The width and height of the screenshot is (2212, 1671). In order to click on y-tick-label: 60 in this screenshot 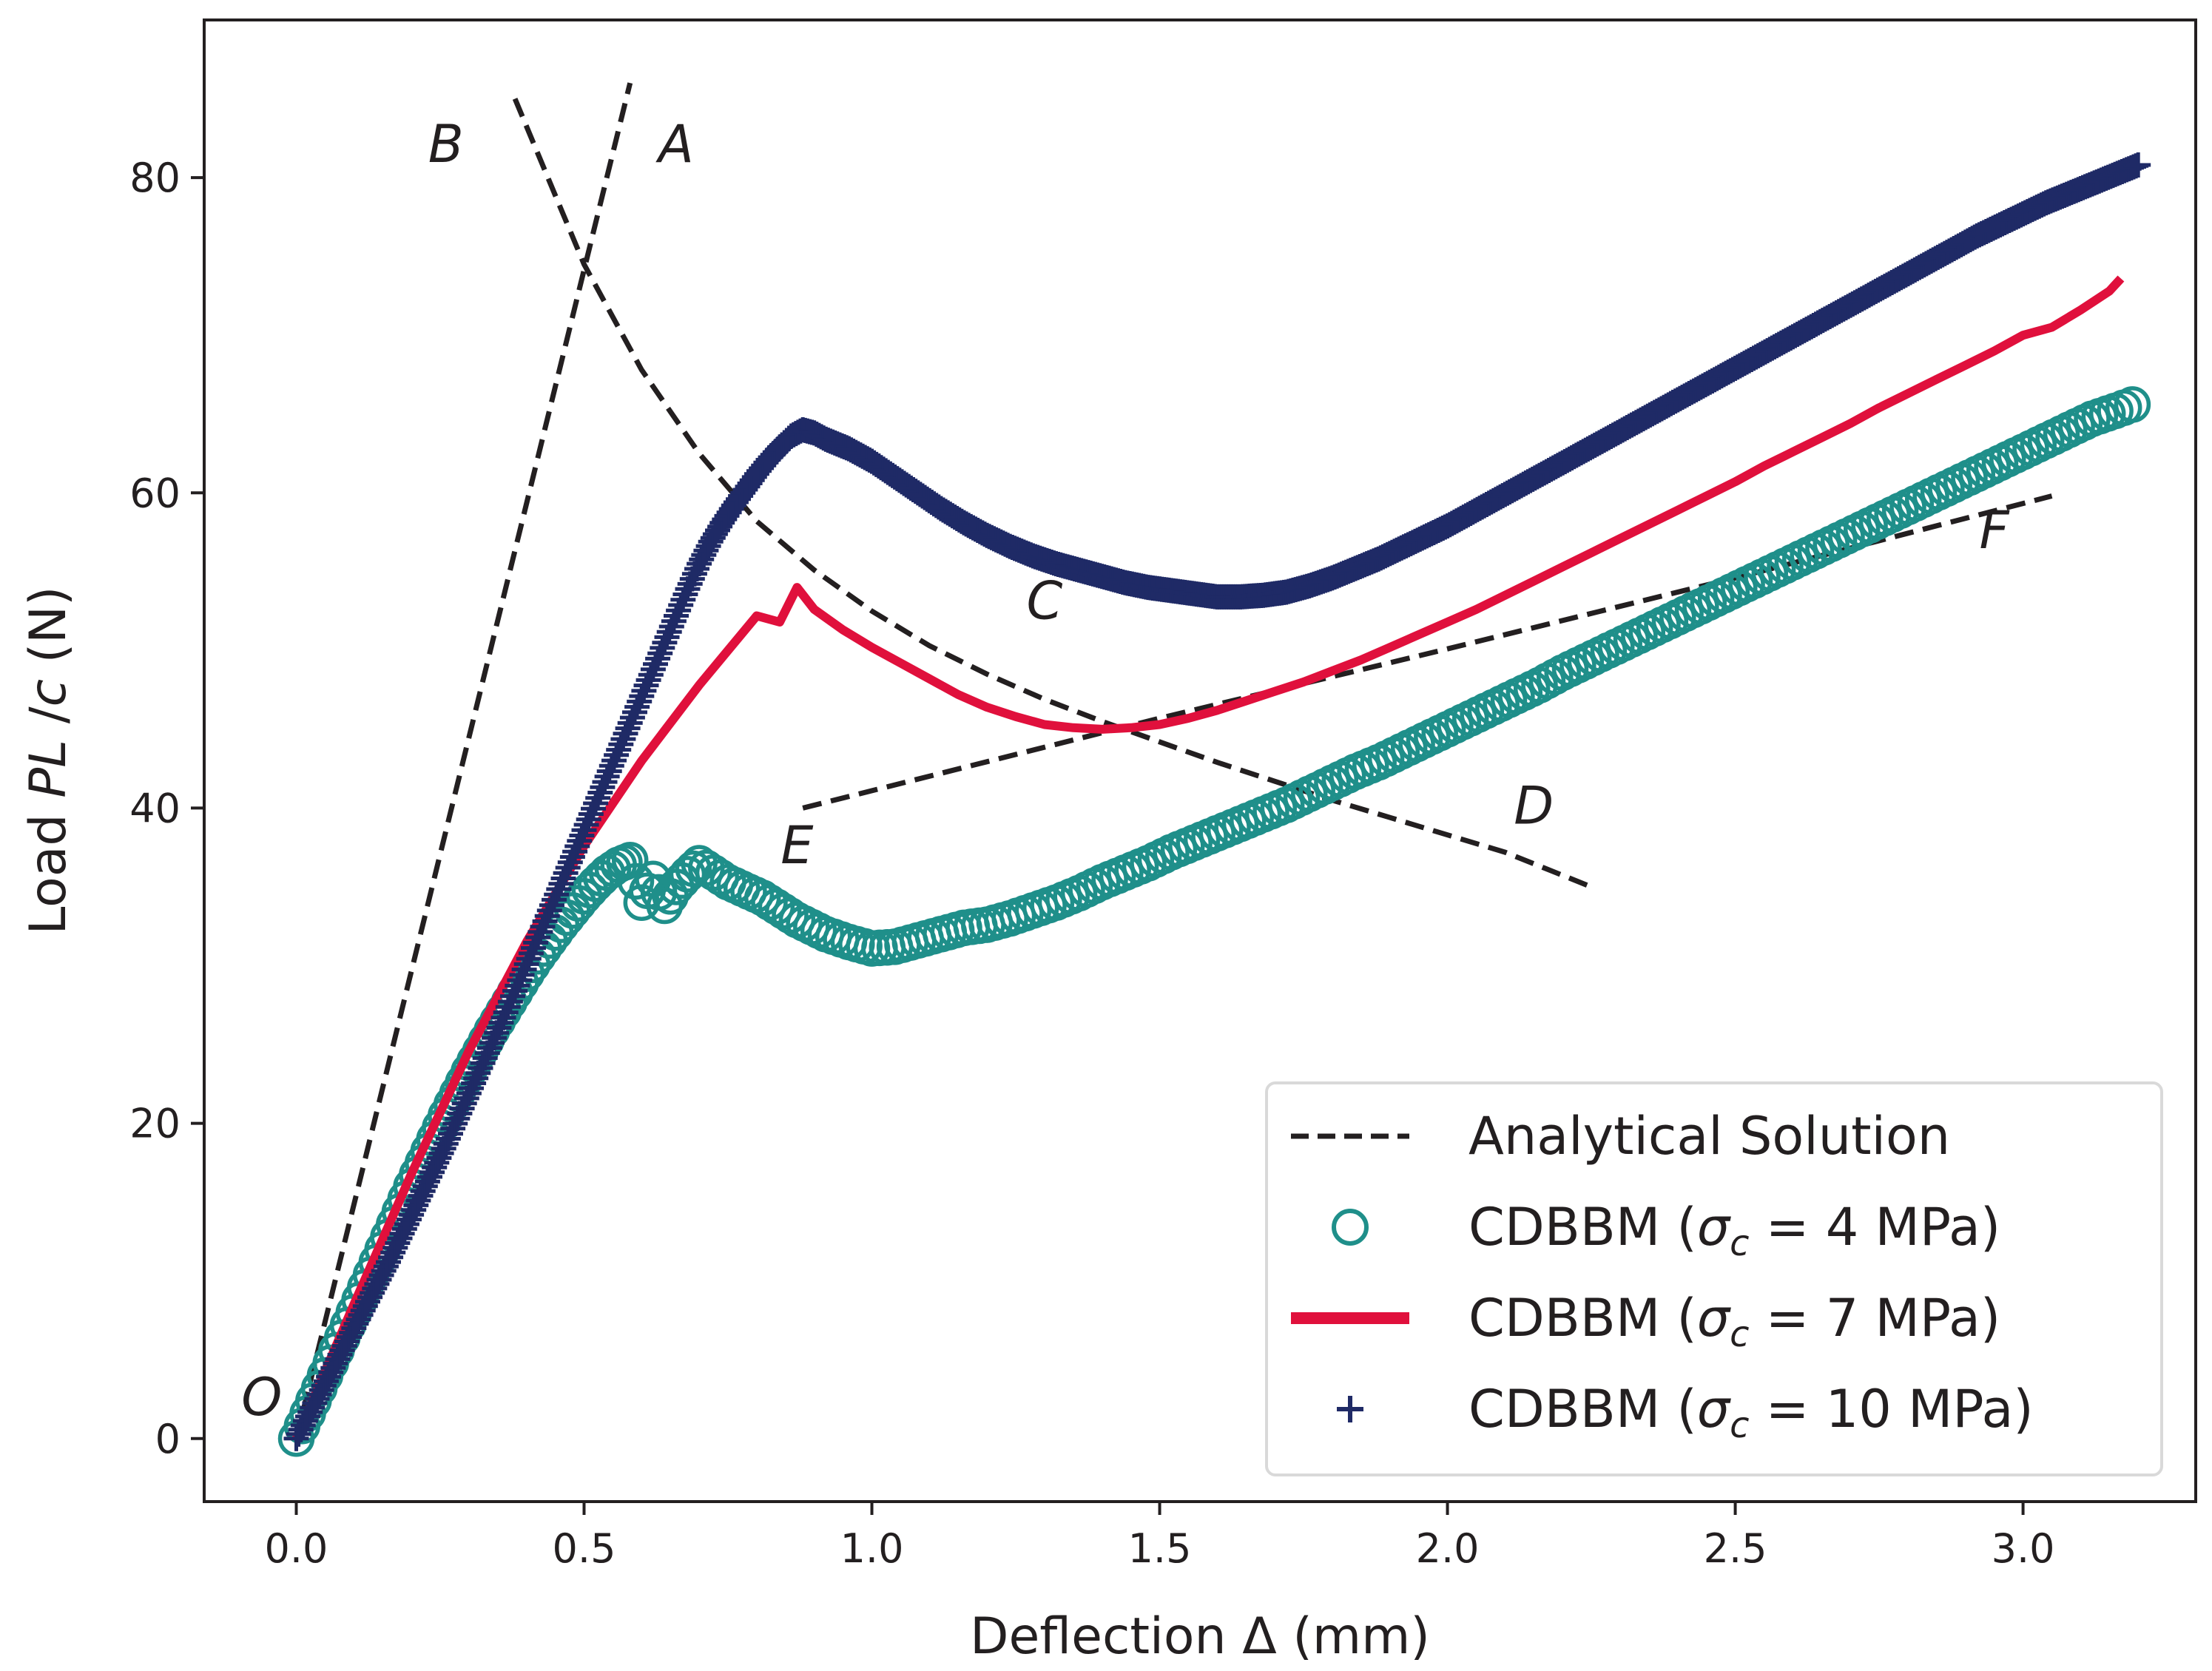, I will do `click(155, 493)`.